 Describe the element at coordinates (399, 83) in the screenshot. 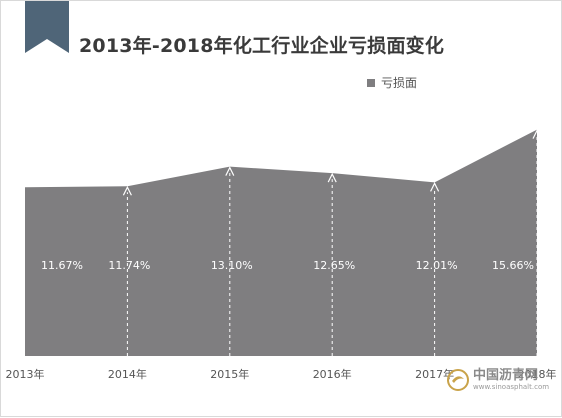

I see `legend-label: 亏损面` at that location.